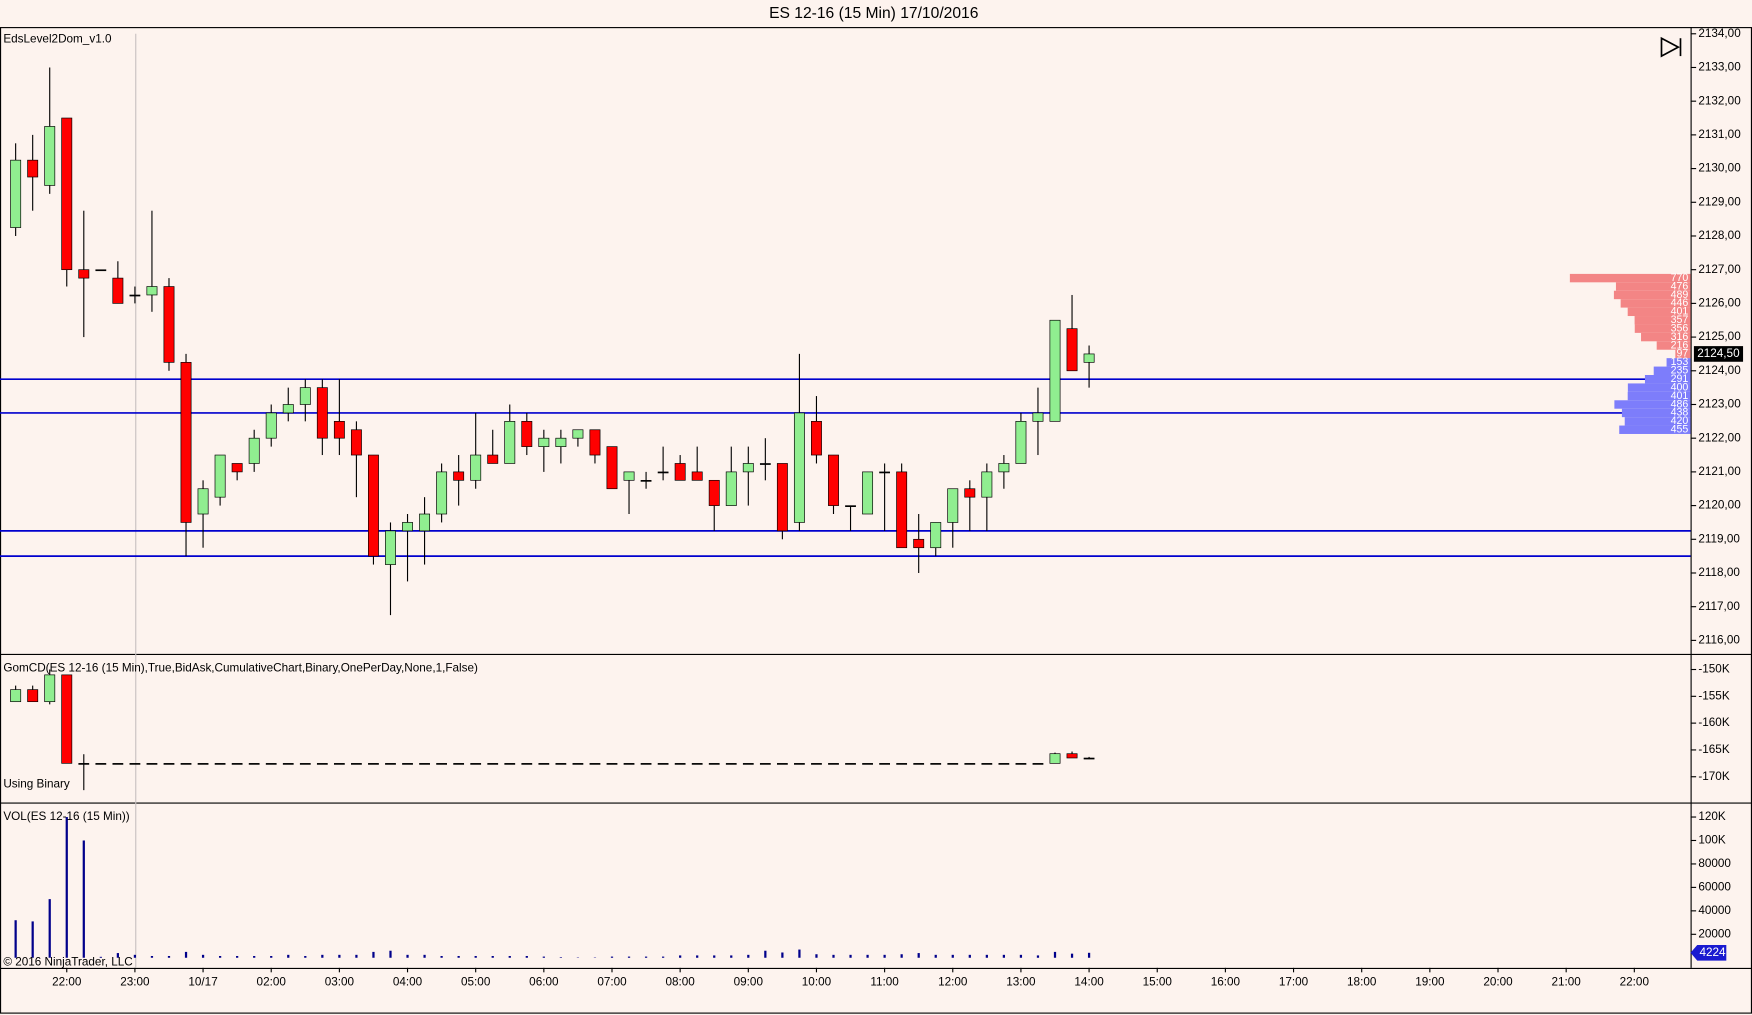 Image resolution: width=1752 pixels, height=1015 pixels. I want to click on x-tick-label: 08:00, so click(680, 981).